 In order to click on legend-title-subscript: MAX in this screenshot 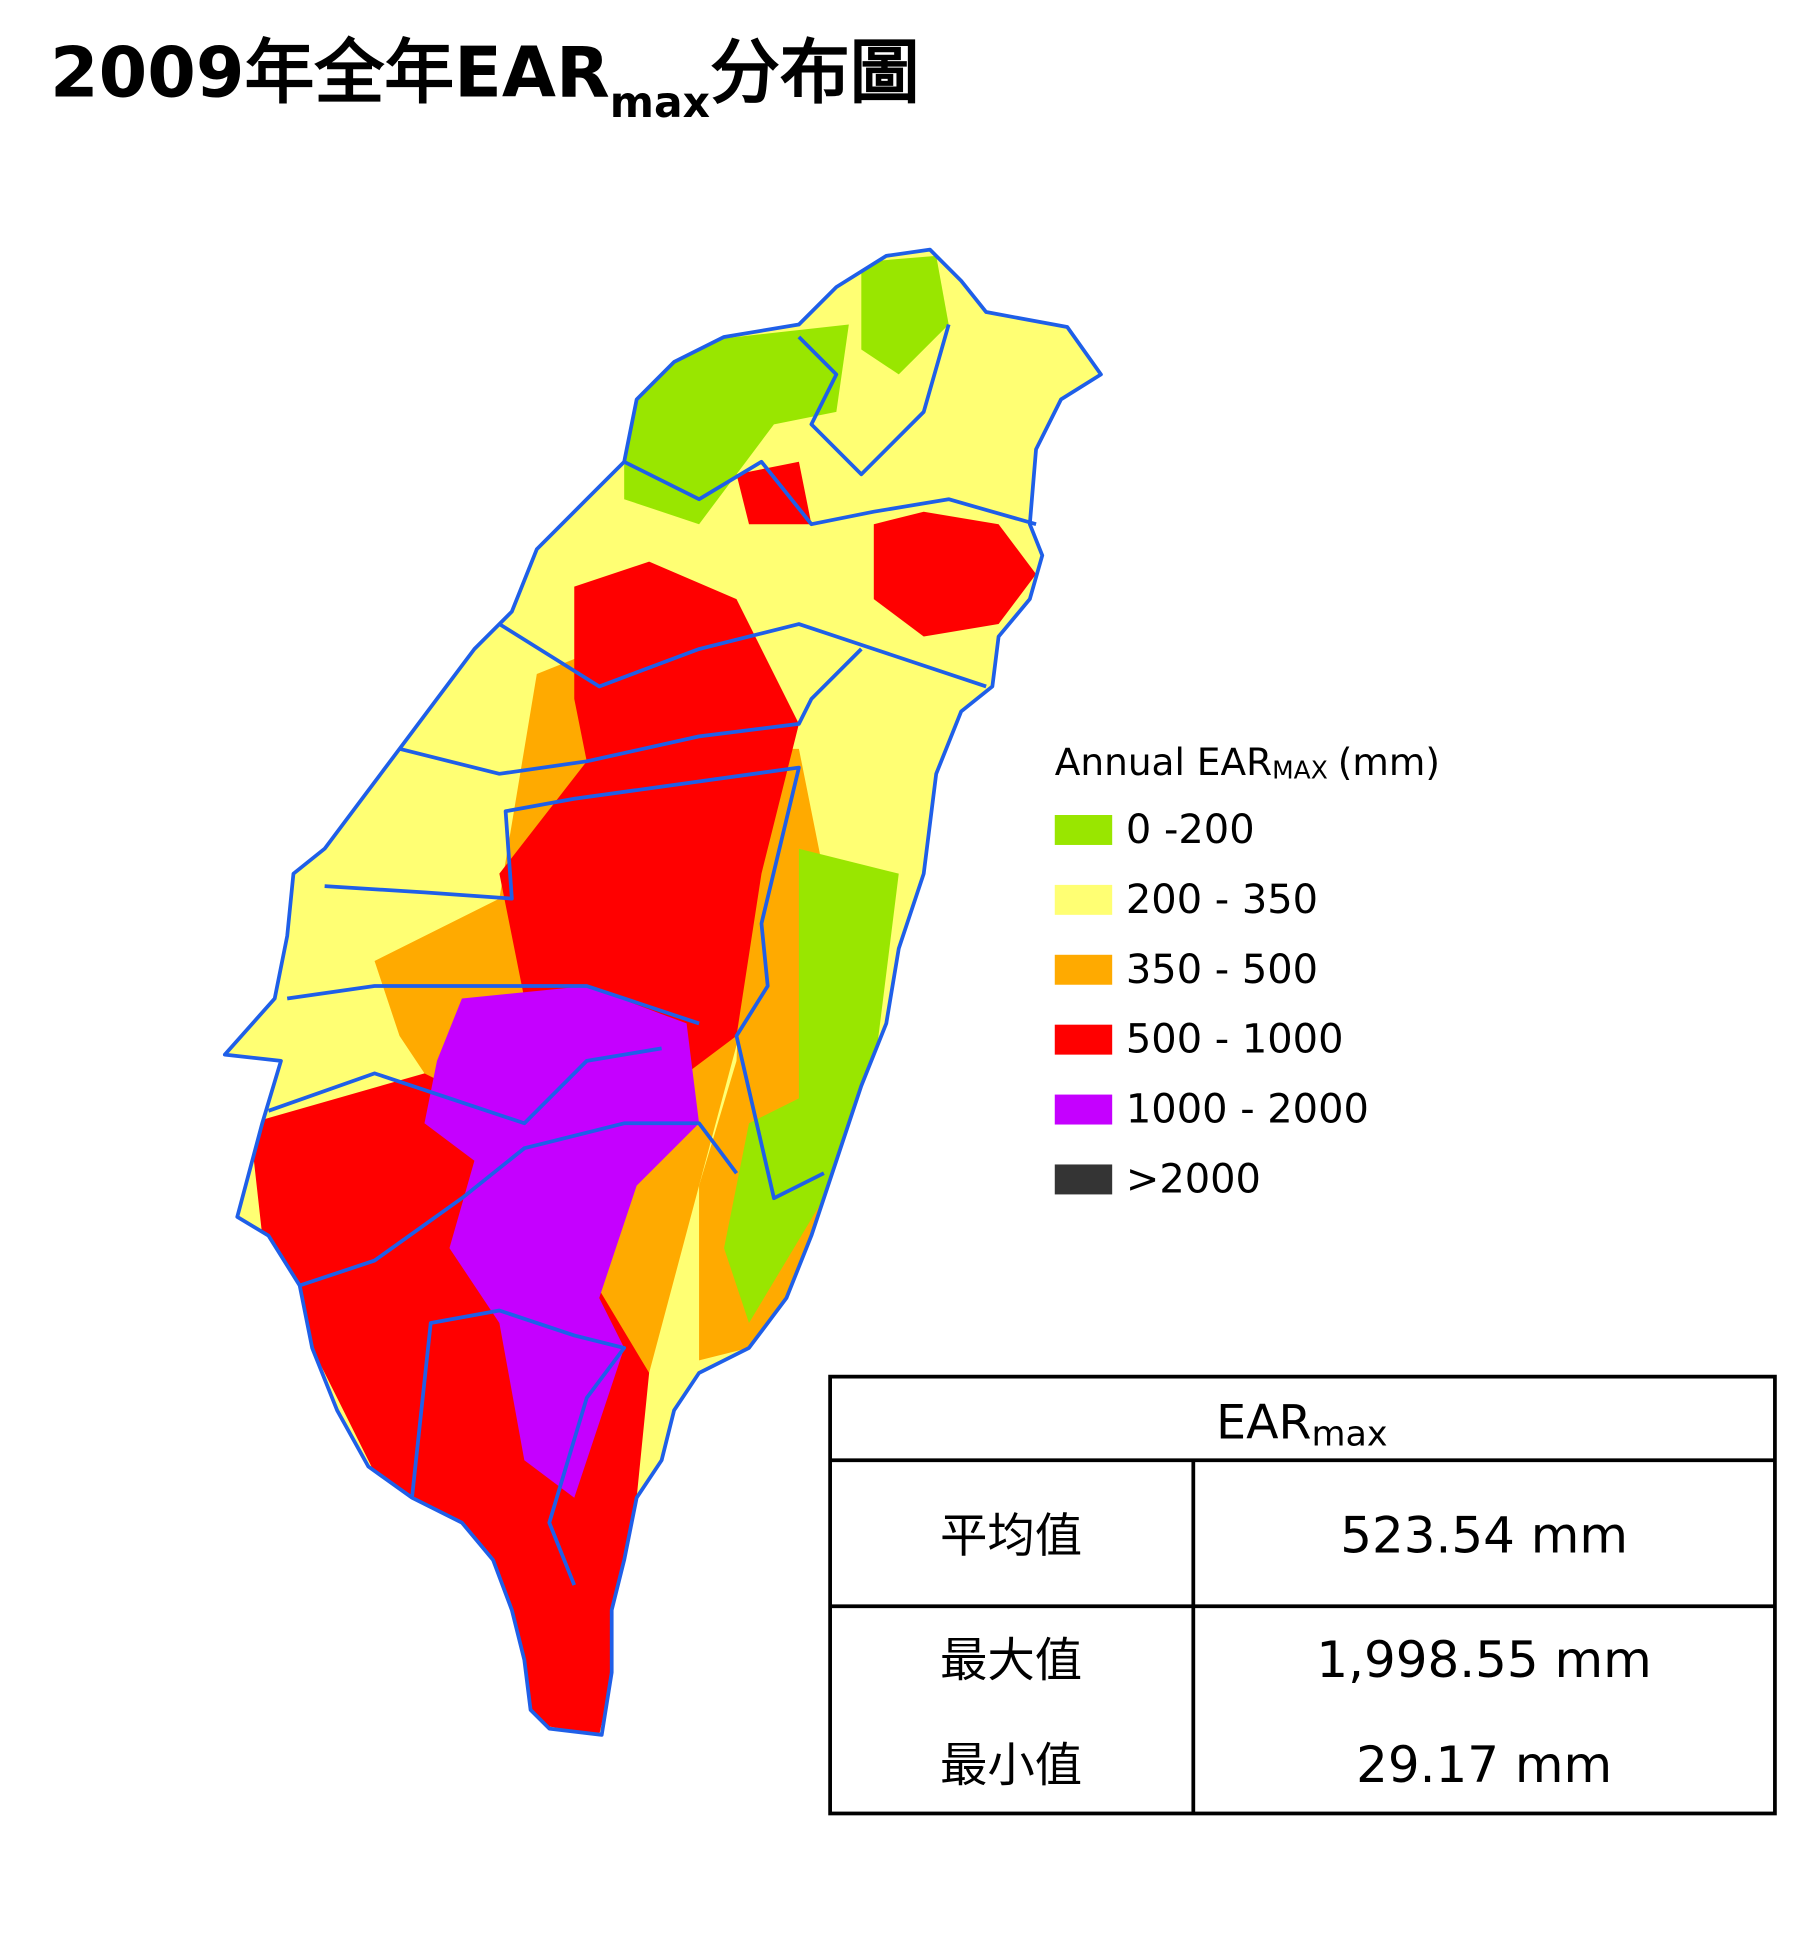, I will do `click(1300, 769)`.